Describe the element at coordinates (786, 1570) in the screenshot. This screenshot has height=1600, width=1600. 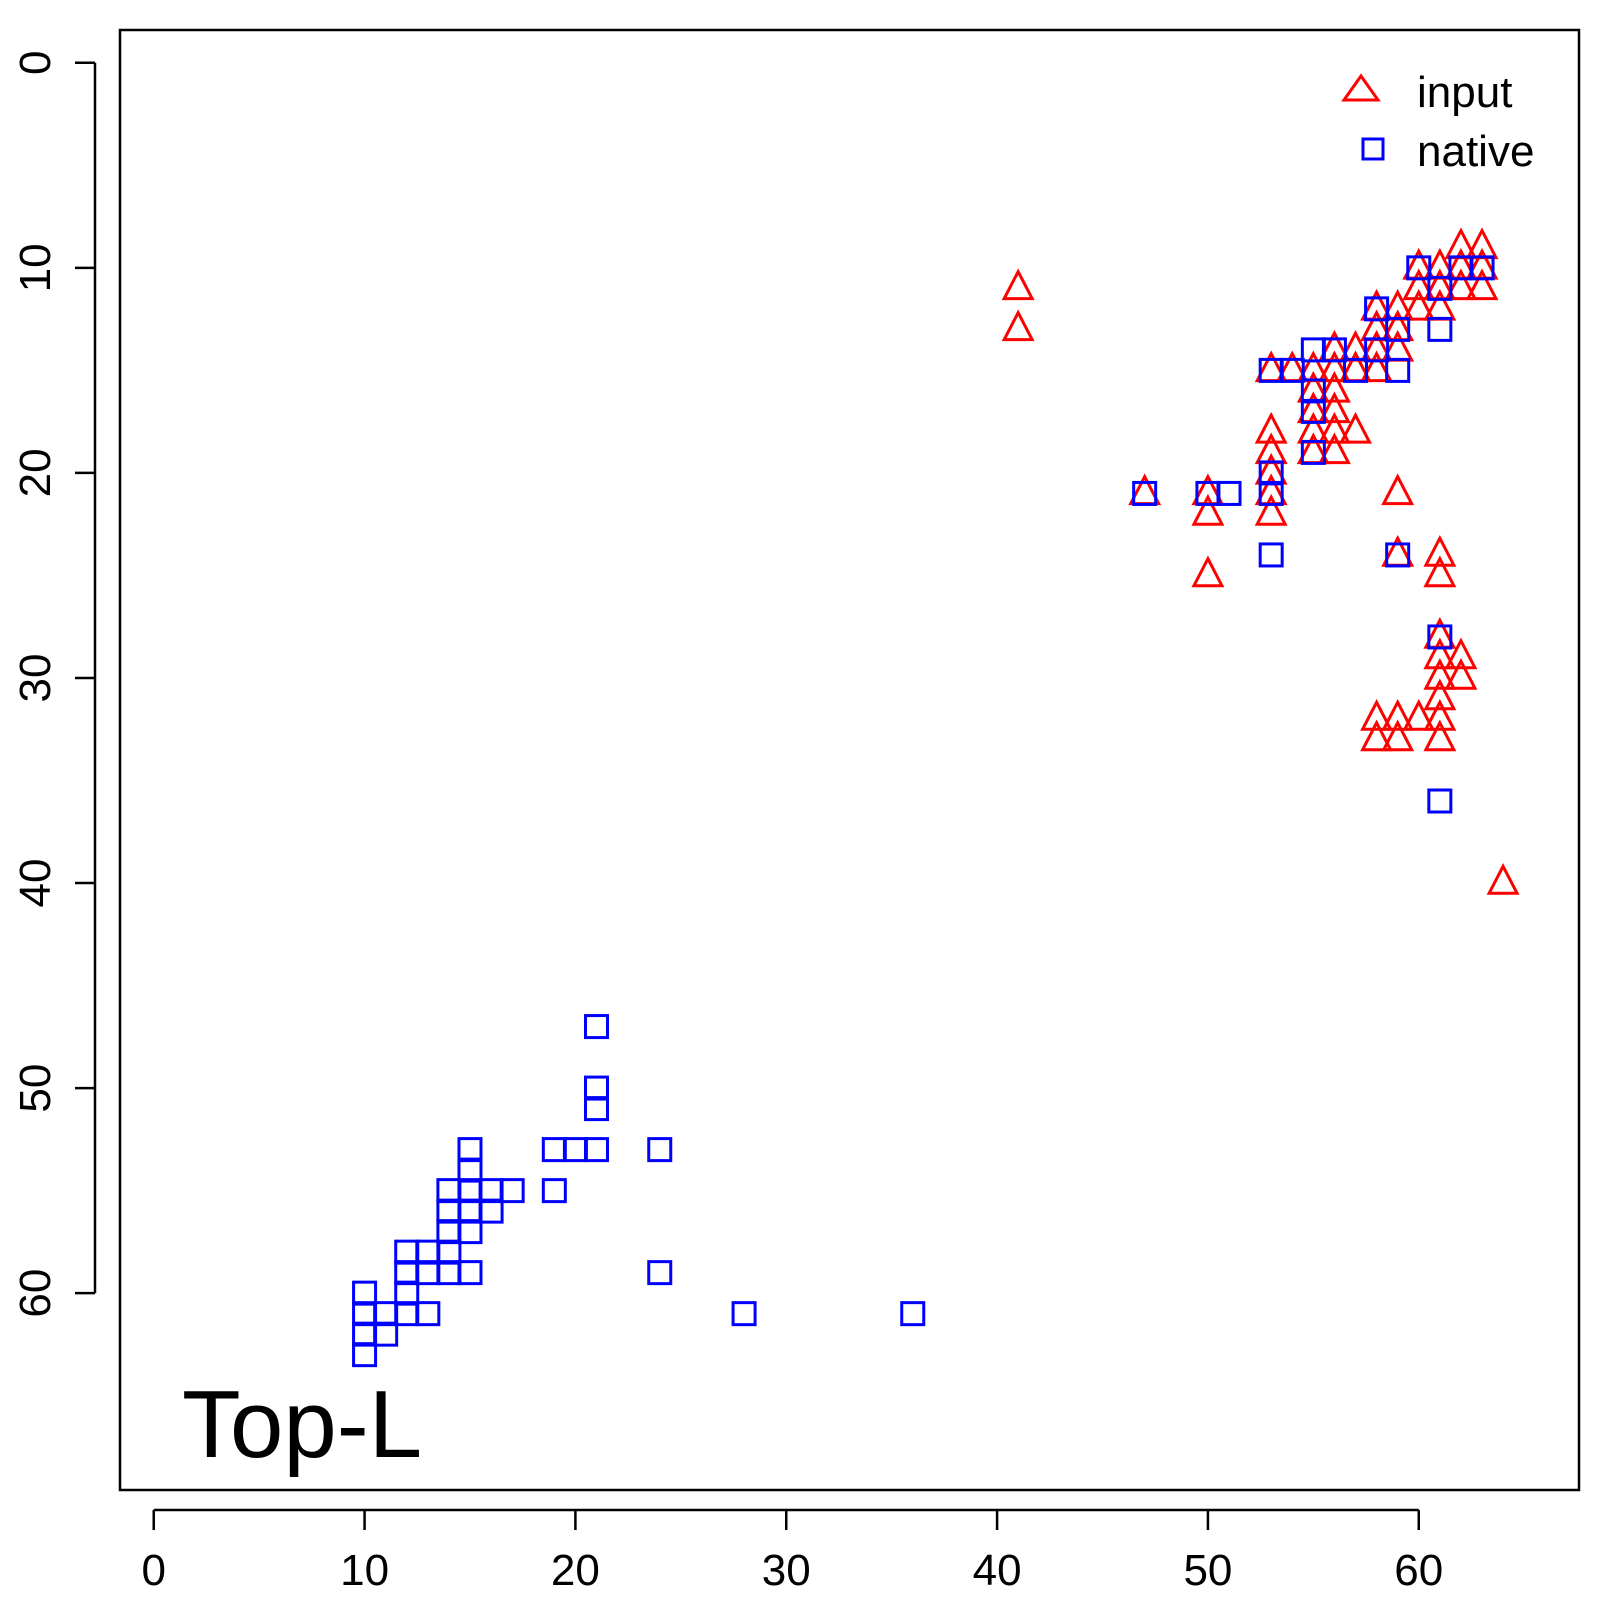
I see `x-tick-label: 30` at that location.